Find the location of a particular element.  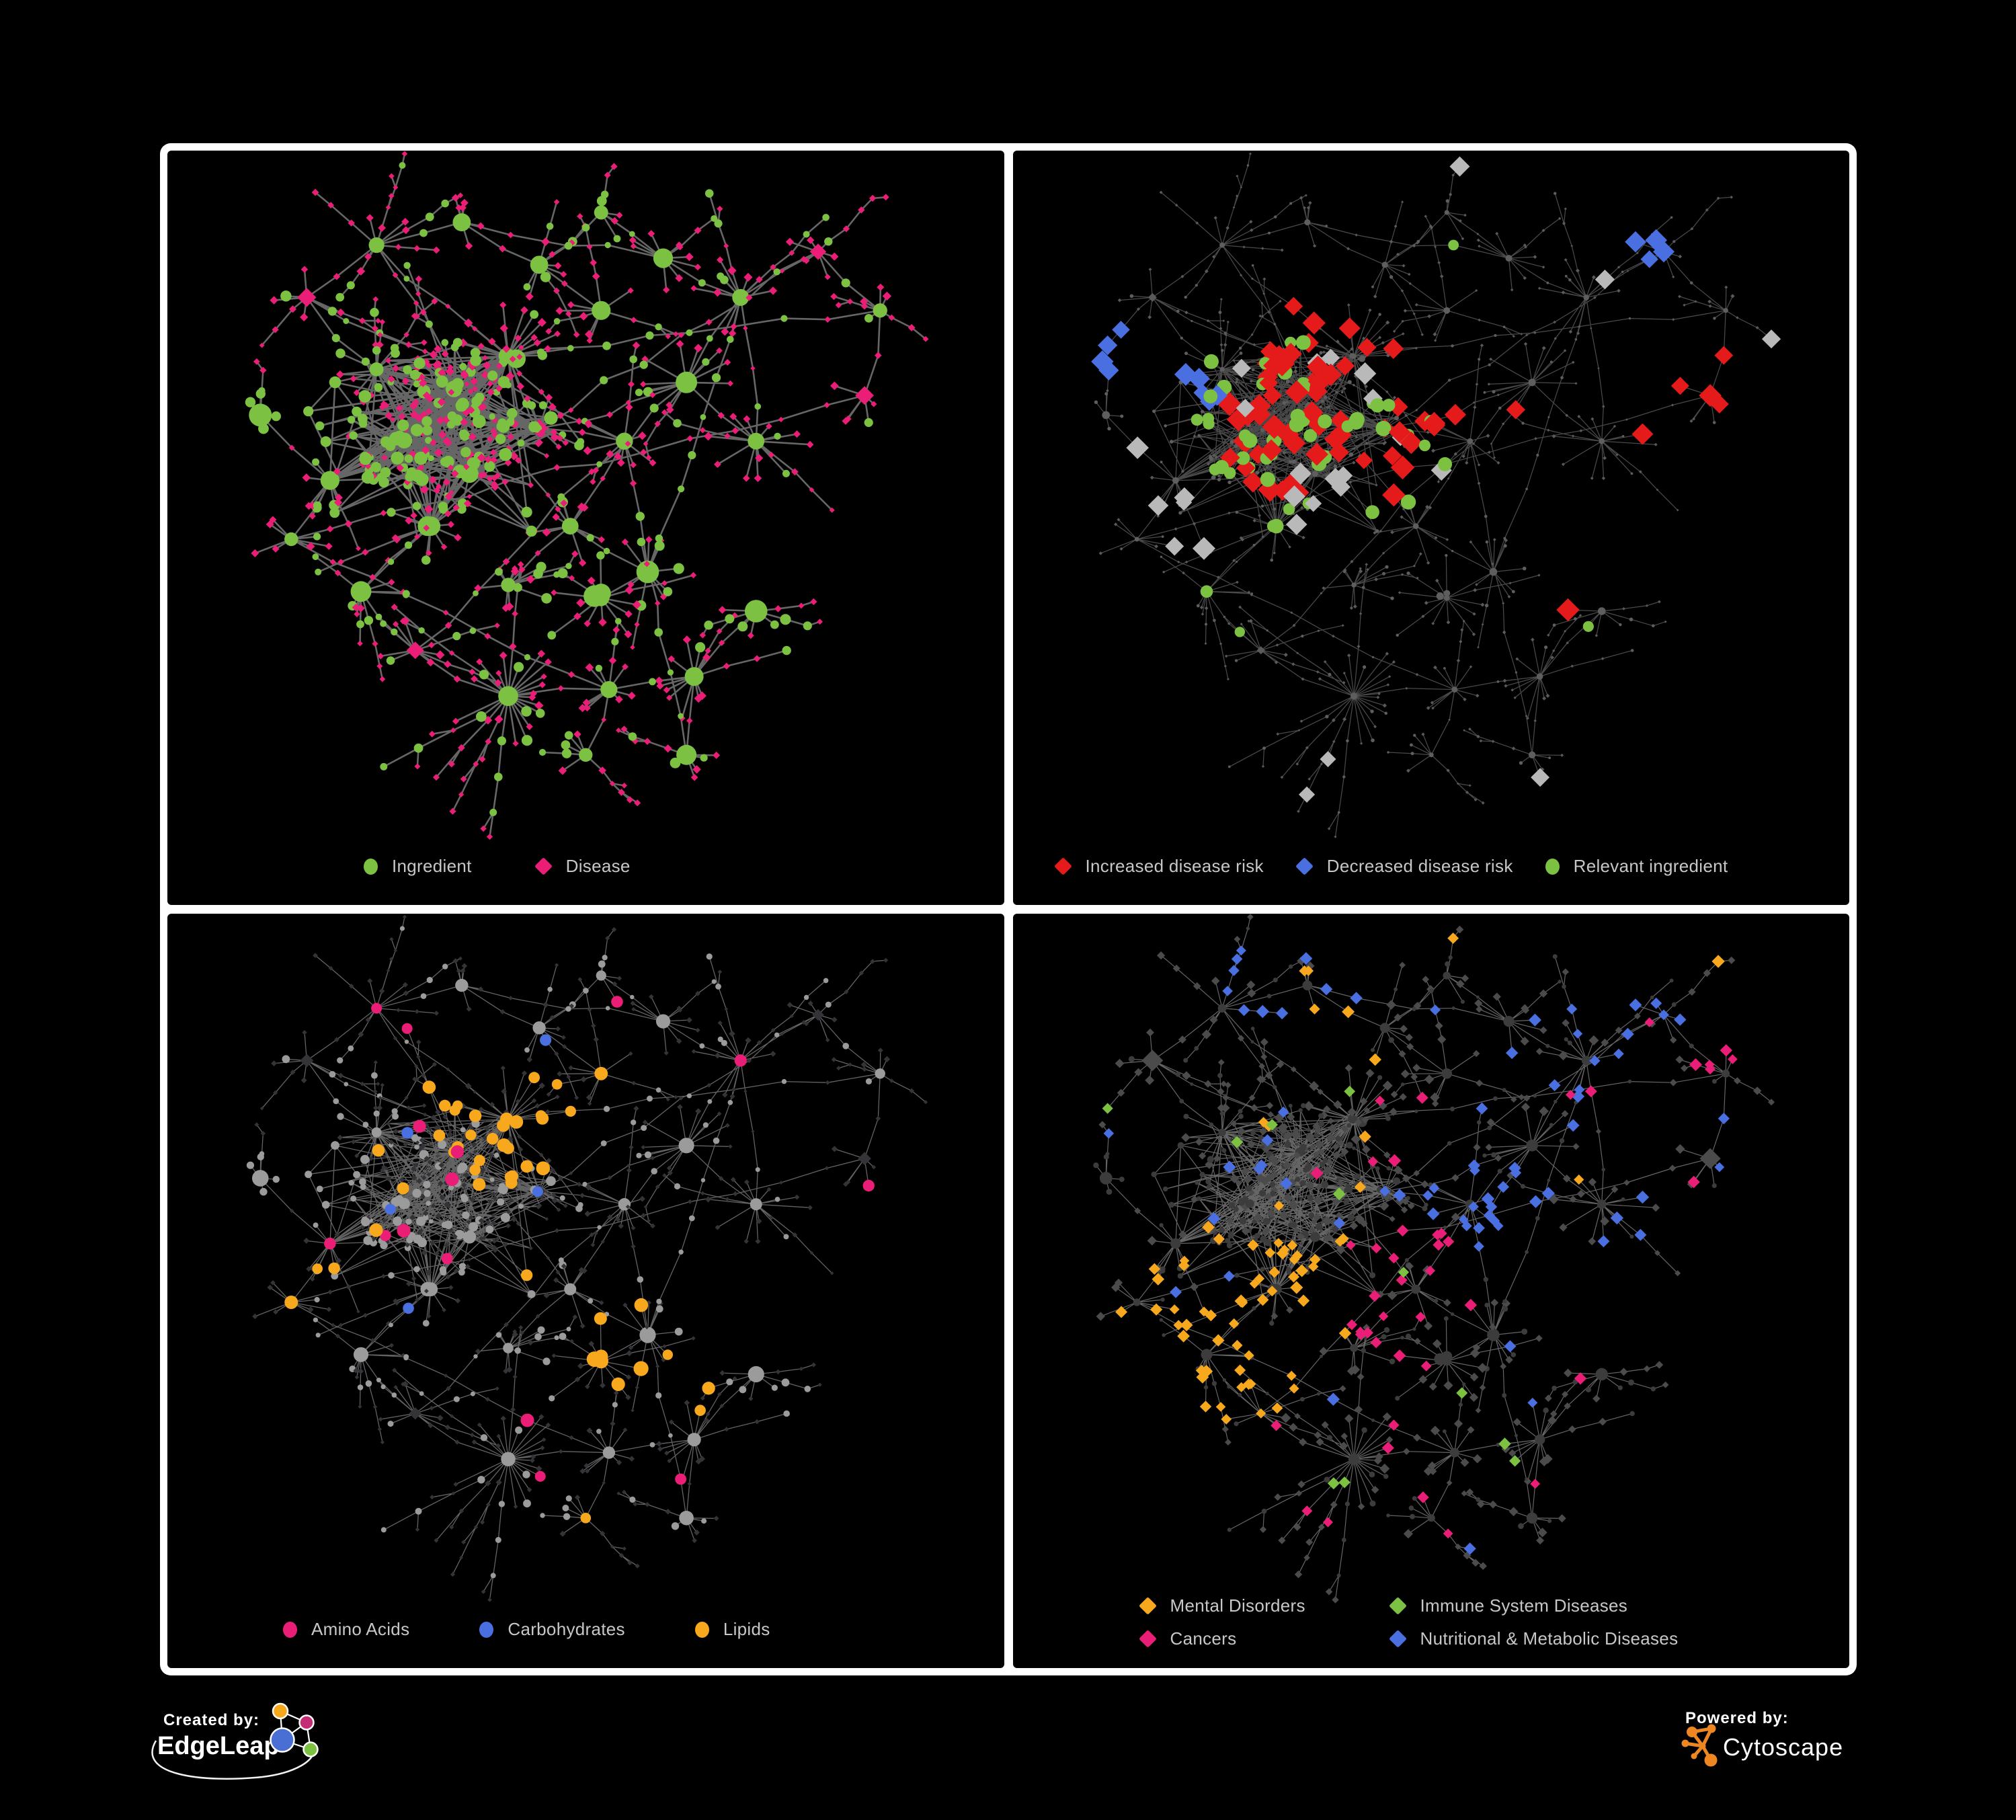

relevant-ingredient-circle-icon is located at coordinates (1552, 866).